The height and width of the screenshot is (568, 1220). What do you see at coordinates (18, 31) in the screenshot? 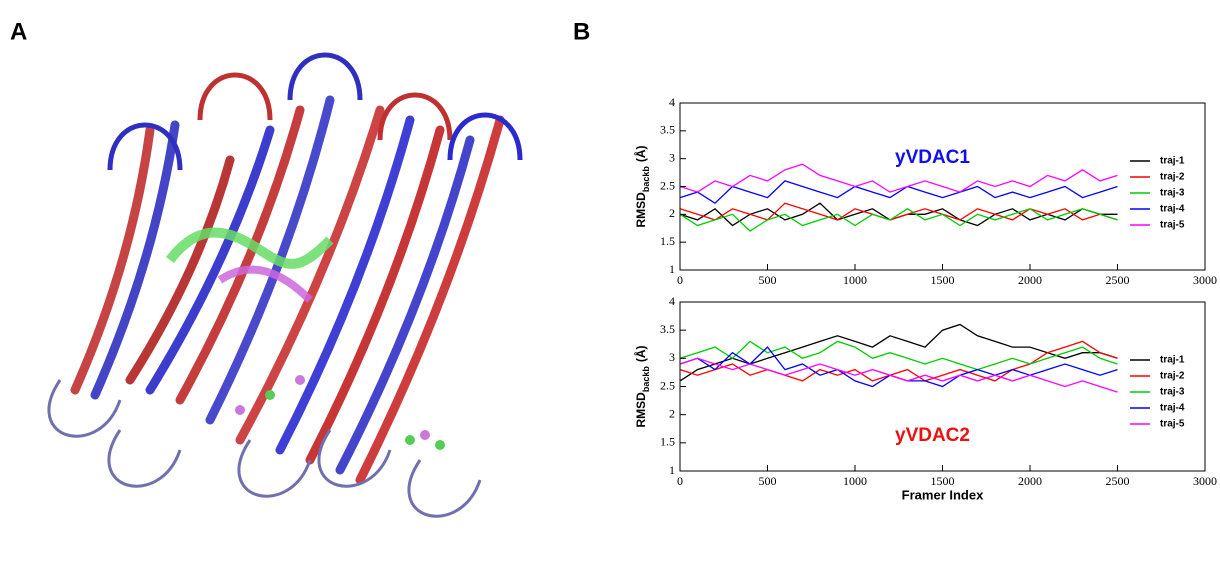
I see `panel-label: A` at bounding box center [18, 31].